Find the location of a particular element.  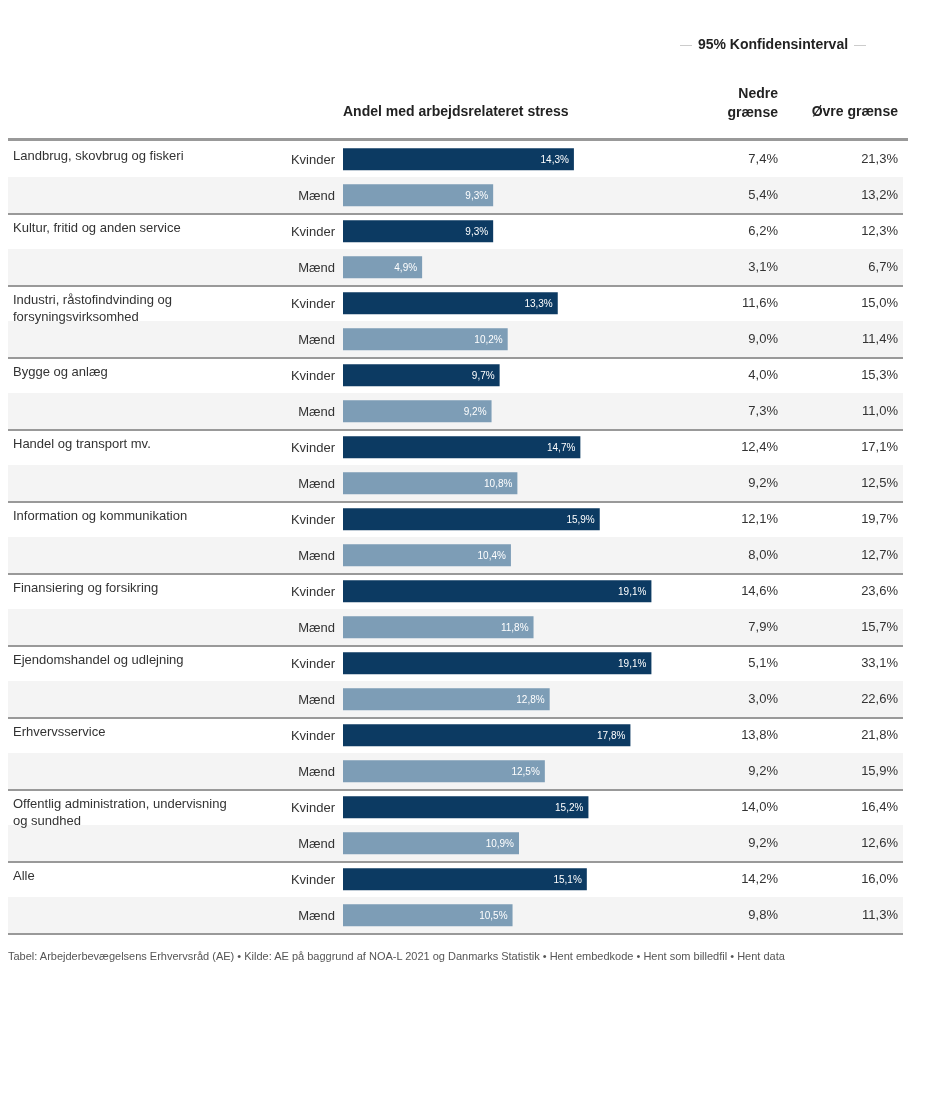

data-label: 9,3% is located at coordinates (477, 231).